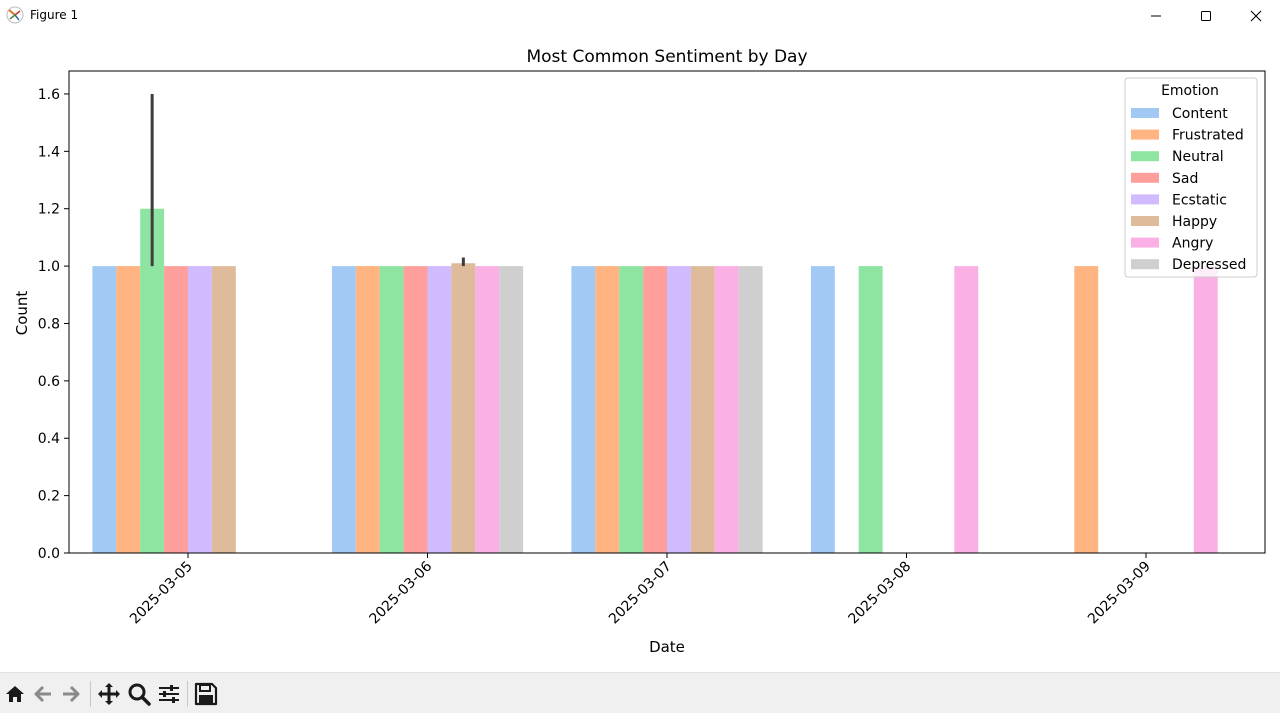 The image size is (1280, 713). What do you see at coordinates (666, 57) in the screenshot?
I see `chart-title: Most Common Sentiment by Day` at bounding box center [666, 57].